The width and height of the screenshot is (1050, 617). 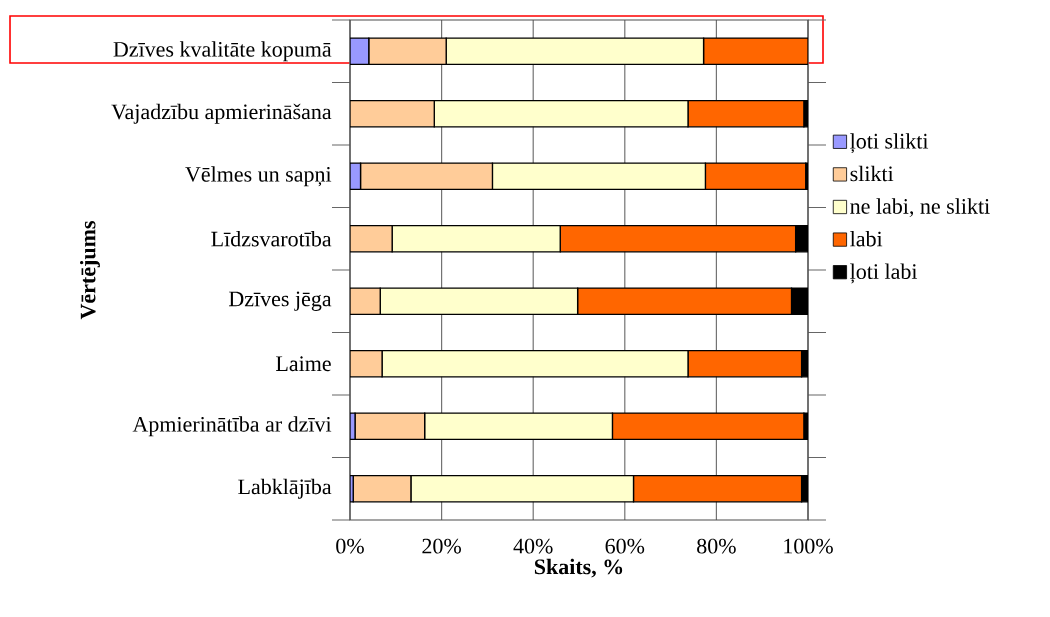 What do you see at coordinates (578, 568) in the screenshot?
I see `x-axis-title: Skaits, %` at bounding box center [578, 568].